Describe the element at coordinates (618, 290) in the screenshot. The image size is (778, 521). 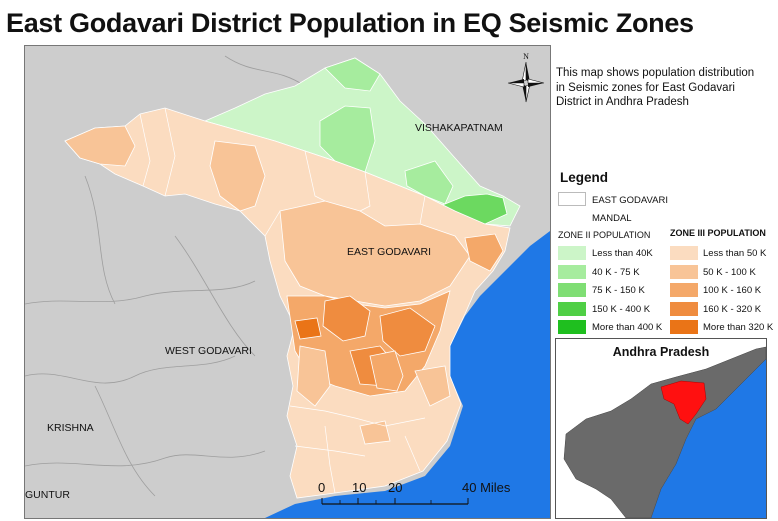
I see `zone2-label-2: 75 K - 150 K` at that location.